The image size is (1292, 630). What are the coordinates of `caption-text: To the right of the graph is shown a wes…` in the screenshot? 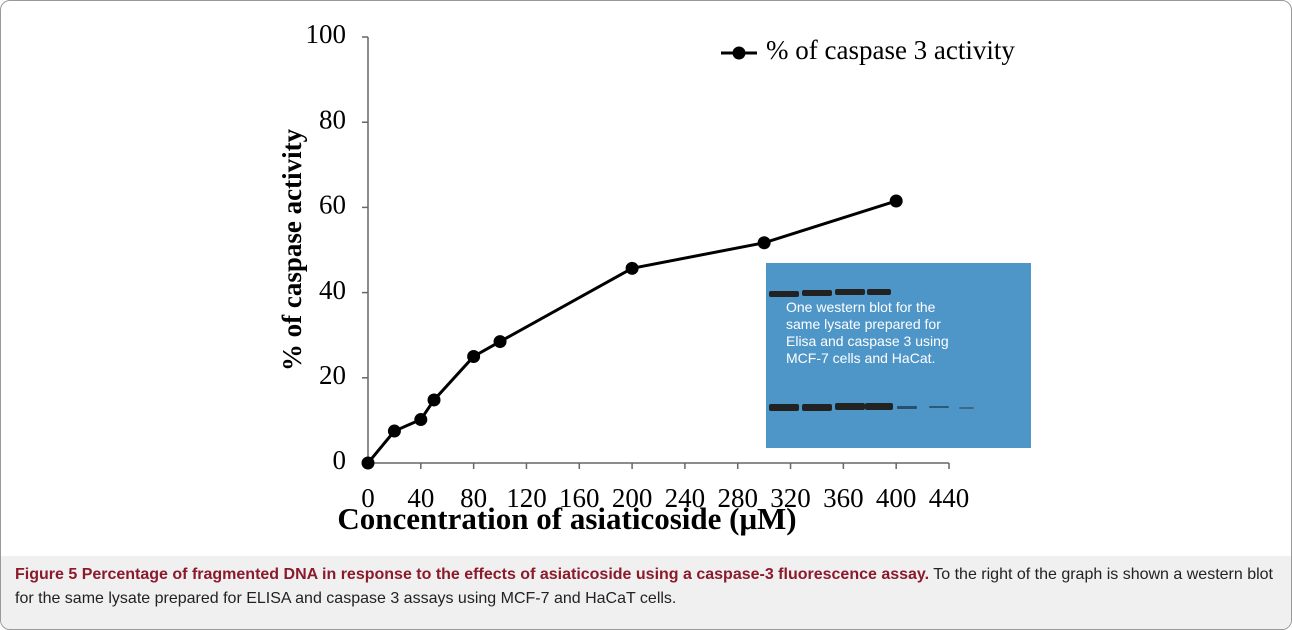 It's located at (644, 586).